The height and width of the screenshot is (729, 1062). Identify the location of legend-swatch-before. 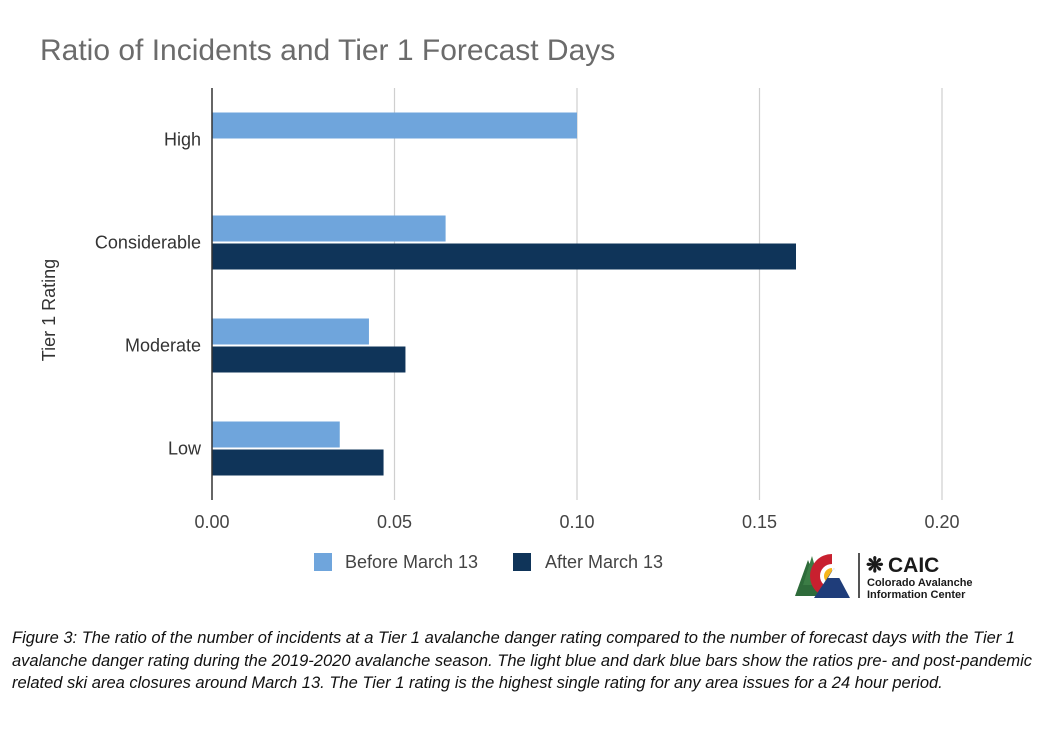
(323, 562).